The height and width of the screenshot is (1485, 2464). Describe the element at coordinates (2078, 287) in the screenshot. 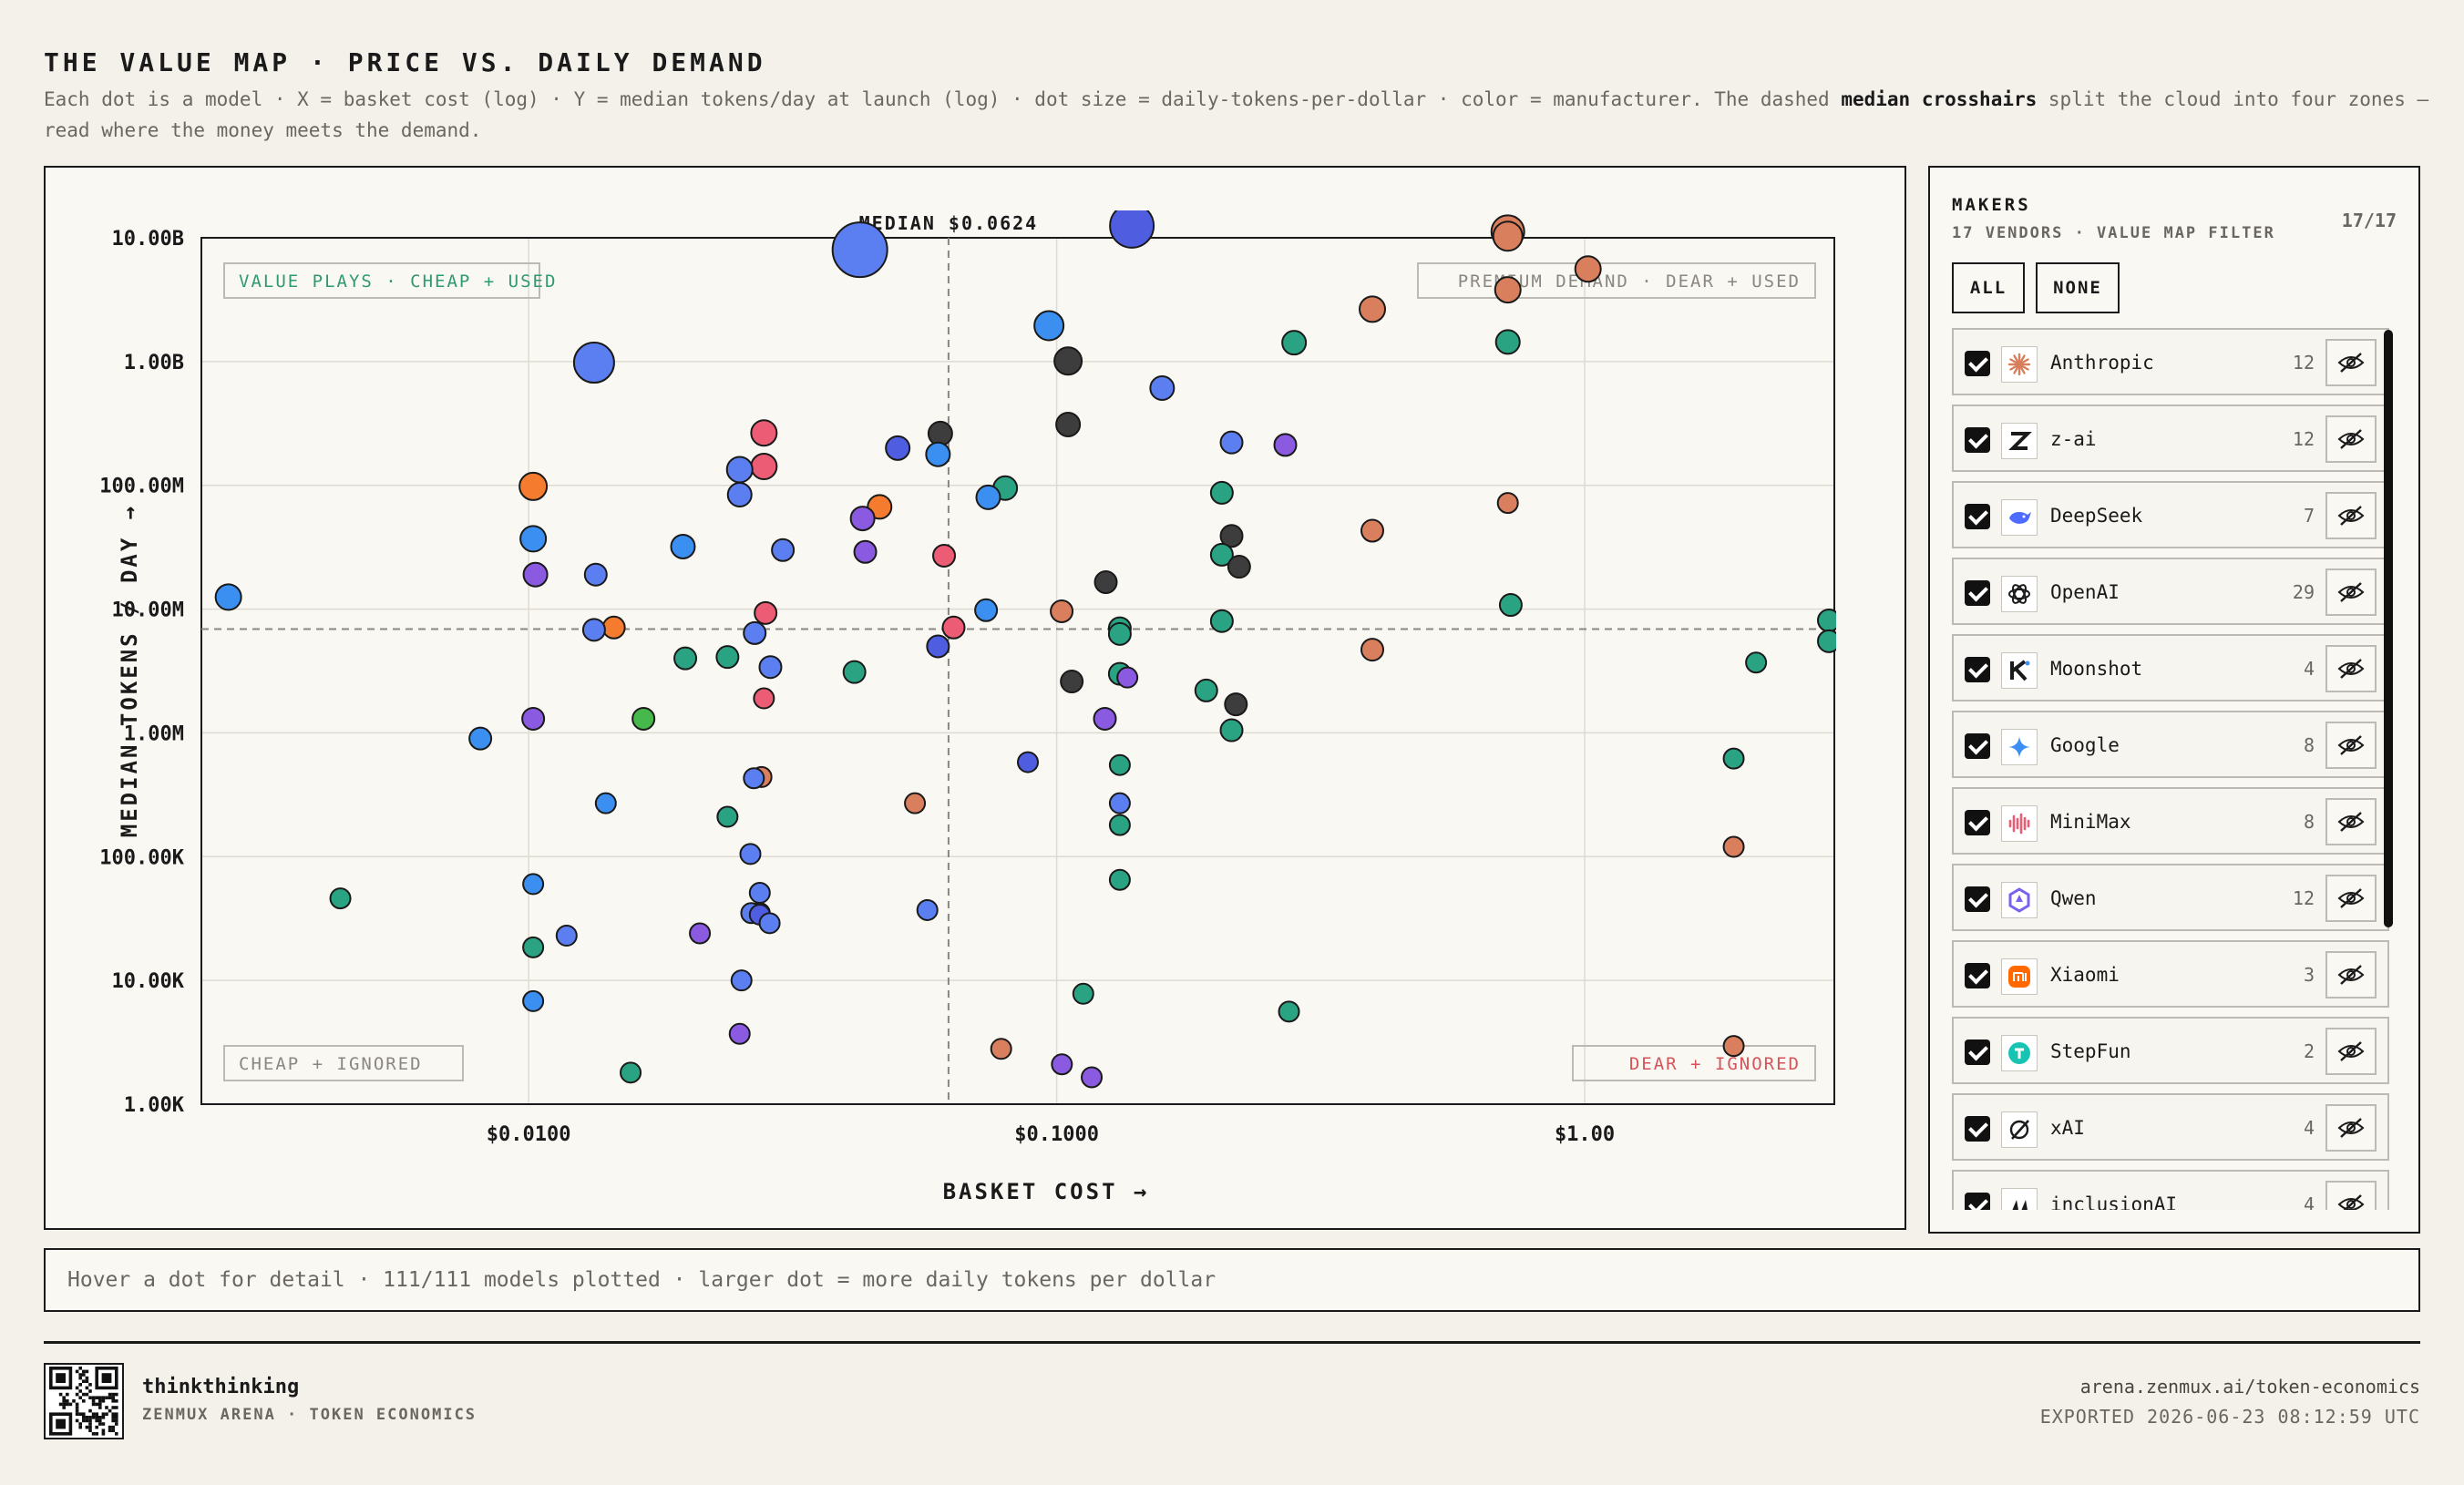

I see `select-none-button: NONE` at that location.